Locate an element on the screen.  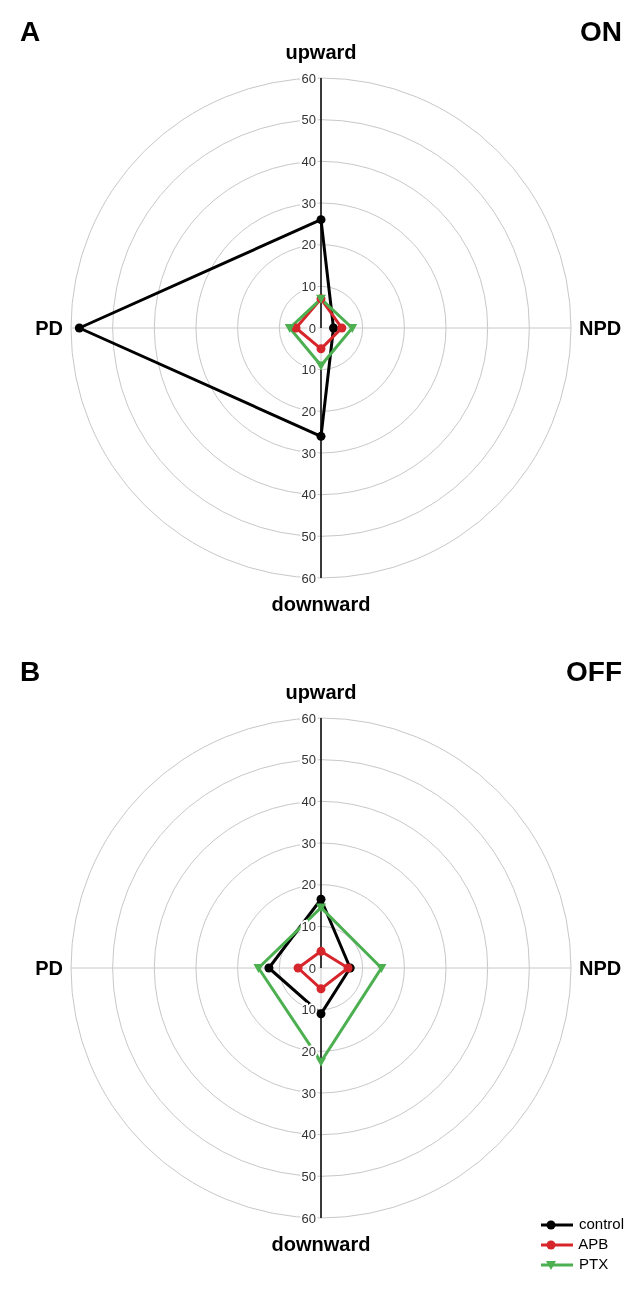
legend-label: APB is located at coordinates (593, 1244).